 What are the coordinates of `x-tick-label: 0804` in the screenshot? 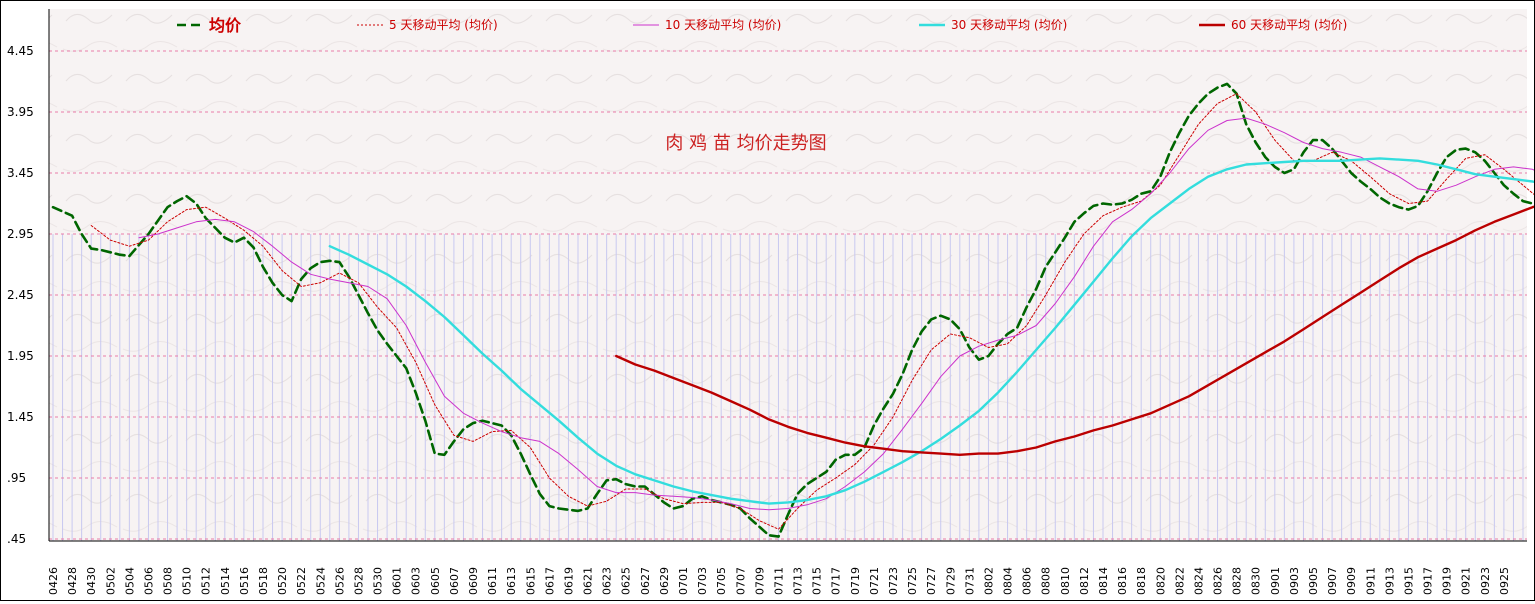 It's located at (1008, 581).